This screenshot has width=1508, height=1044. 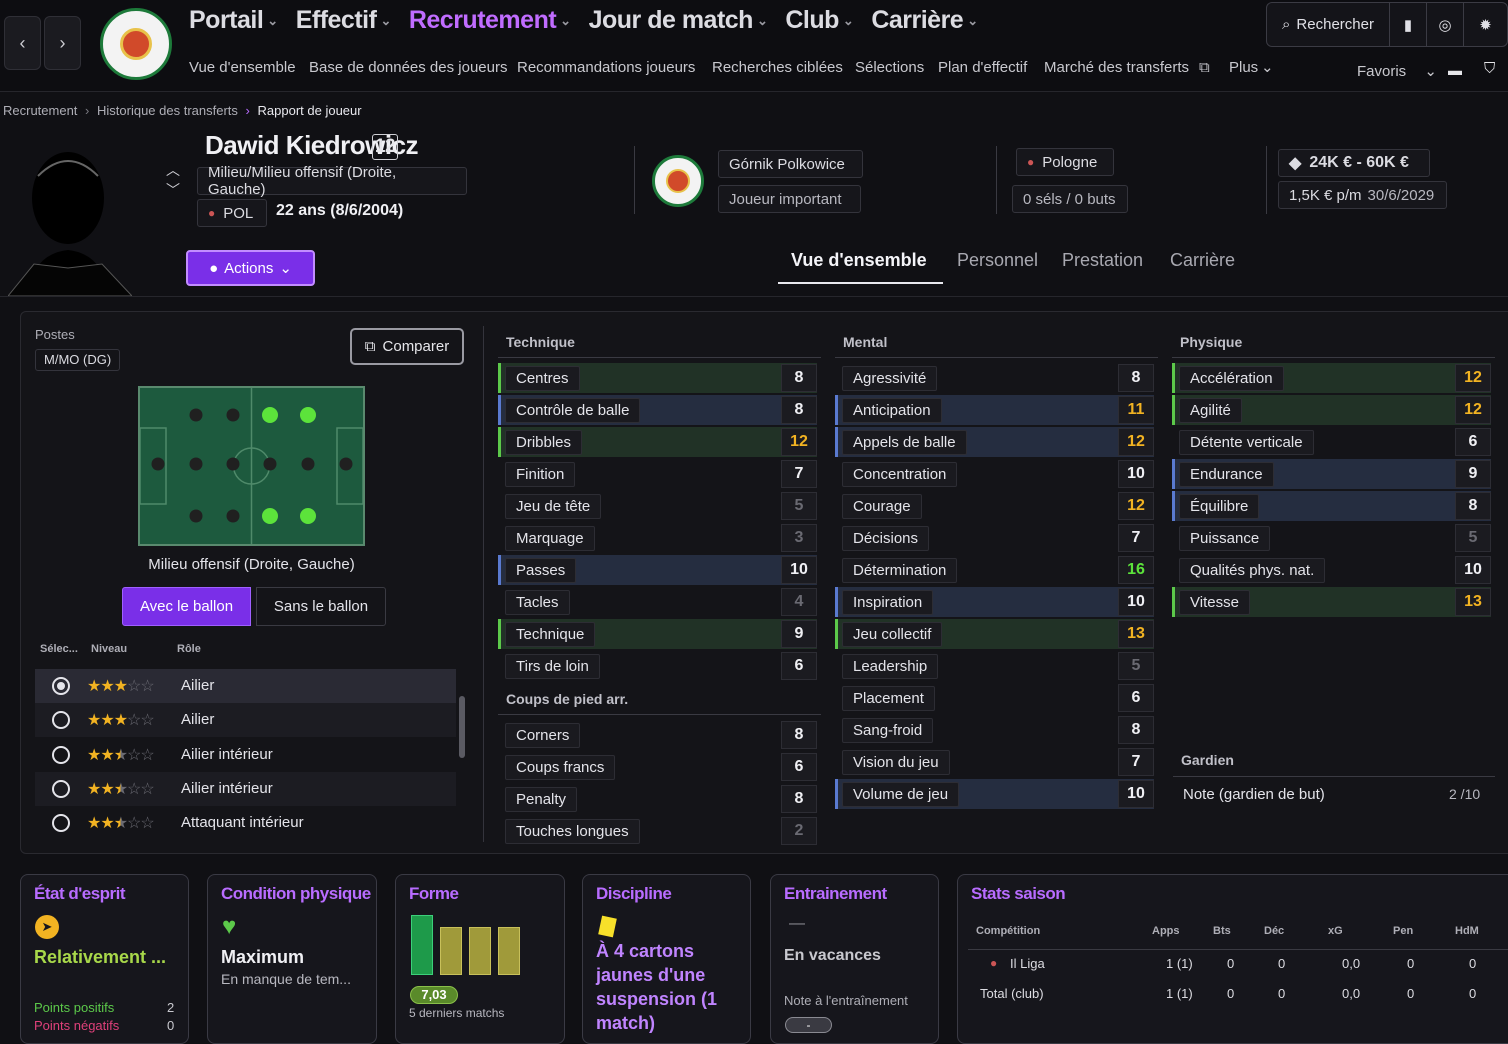 What do you see at coordinates (657, 735) in the screenshot?
I see `attribute-row: Corners 8` at bounding box center [657, 735].